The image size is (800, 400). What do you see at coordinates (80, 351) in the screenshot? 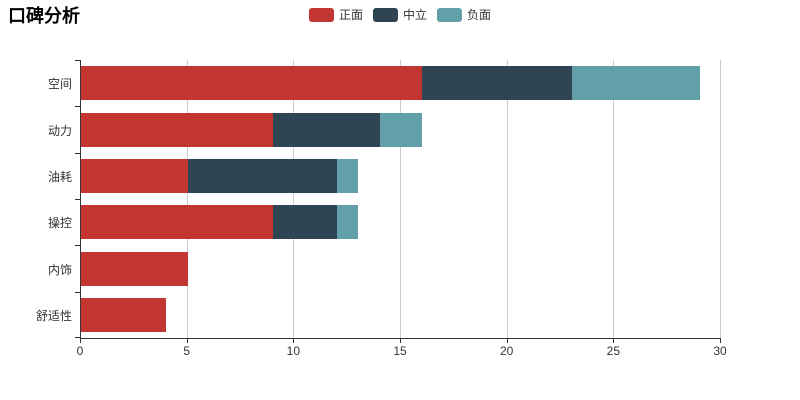
I see `x-tick-label: 0` at bounding box center [80, 351].